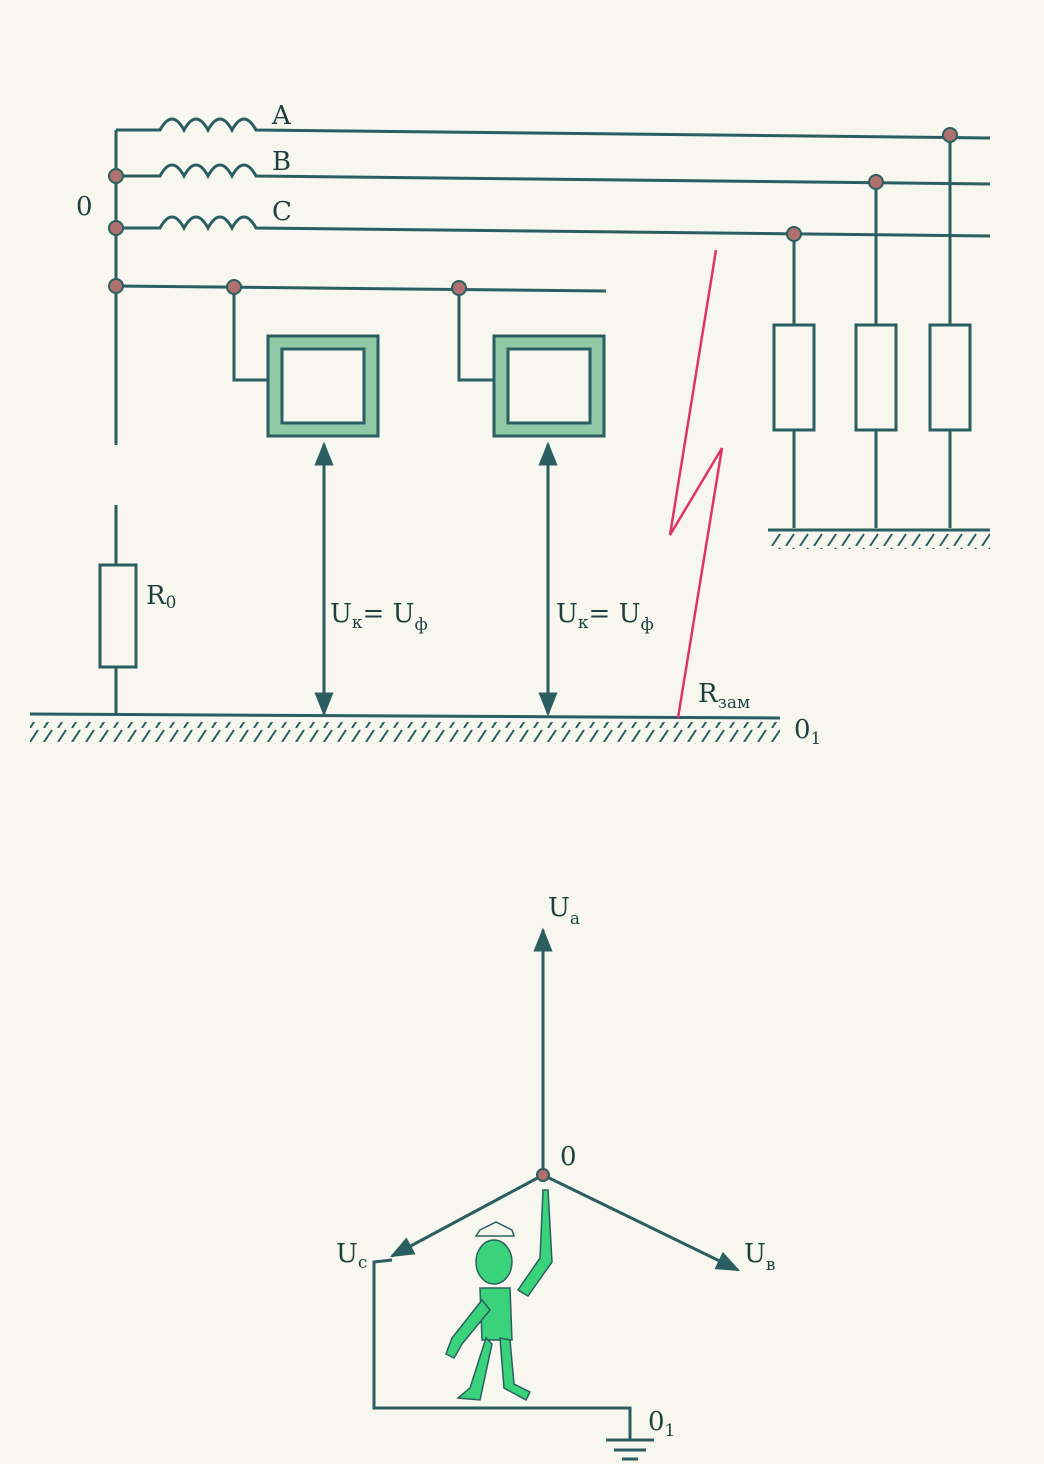 This screenshot has height=1464, width=1044. Describe the element at coordinates (568, 1157) in the screenshot. I see `center-o-label: 0` at that location.